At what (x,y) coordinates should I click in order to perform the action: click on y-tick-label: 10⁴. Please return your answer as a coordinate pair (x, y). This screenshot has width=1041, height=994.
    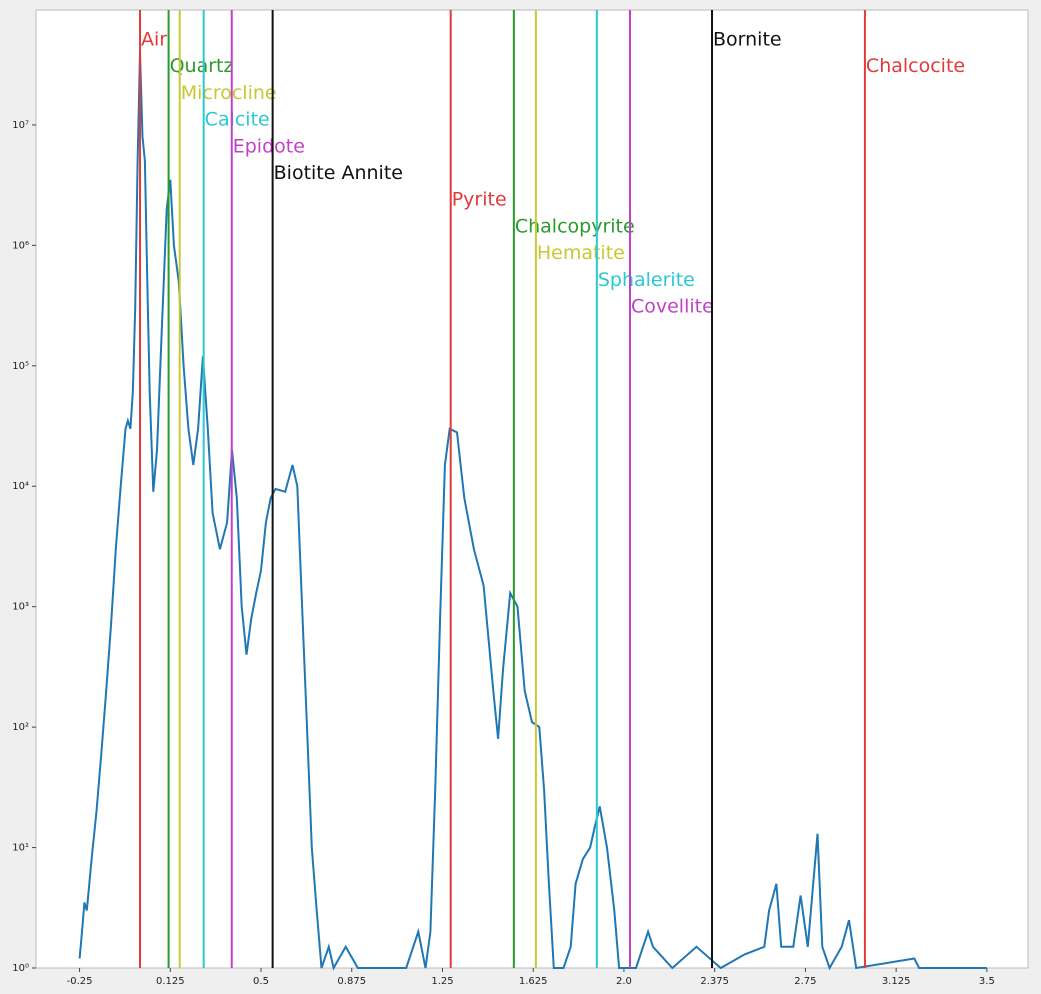
    Looking at the image, I should click on (20, 486).